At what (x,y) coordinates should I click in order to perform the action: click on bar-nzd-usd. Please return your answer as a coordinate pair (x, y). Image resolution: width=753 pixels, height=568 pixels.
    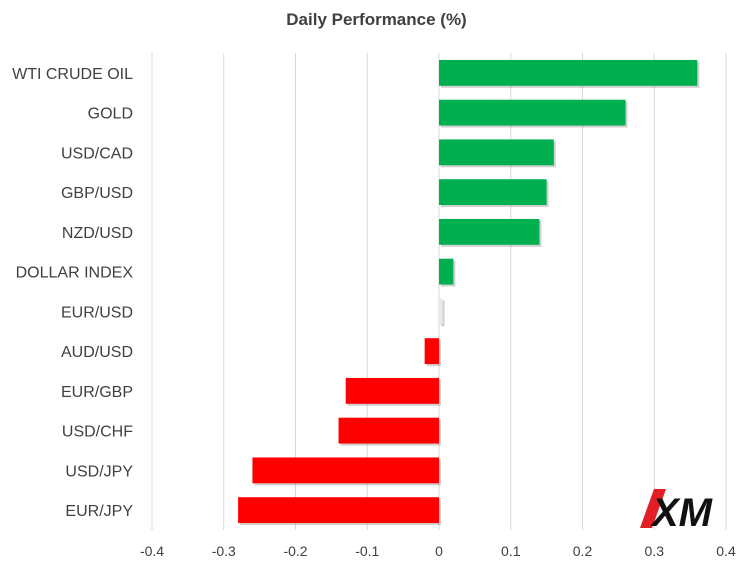
    Looking at the image, I should click on (489, 231).